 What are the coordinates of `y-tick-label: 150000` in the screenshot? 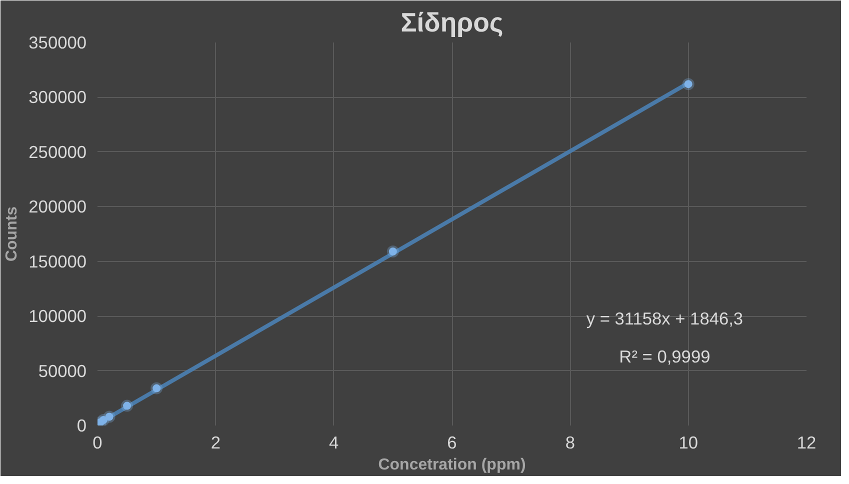 It's located at (57, 261).